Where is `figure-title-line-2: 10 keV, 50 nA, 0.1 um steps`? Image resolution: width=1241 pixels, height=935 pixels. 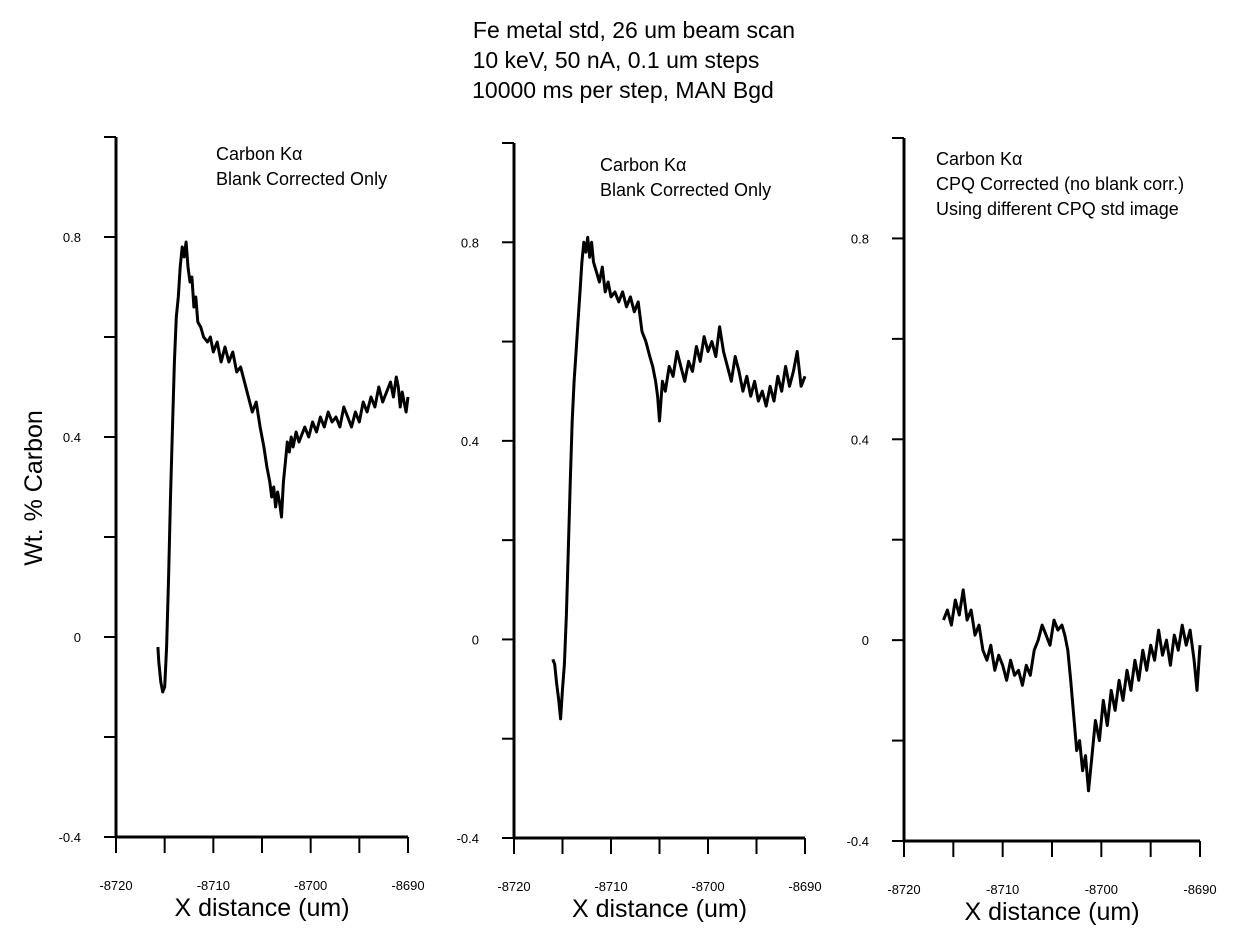 figure-title-line-2: 10 keV, 50 nA, 0.1 um steps is located at coordinates (616, 60).